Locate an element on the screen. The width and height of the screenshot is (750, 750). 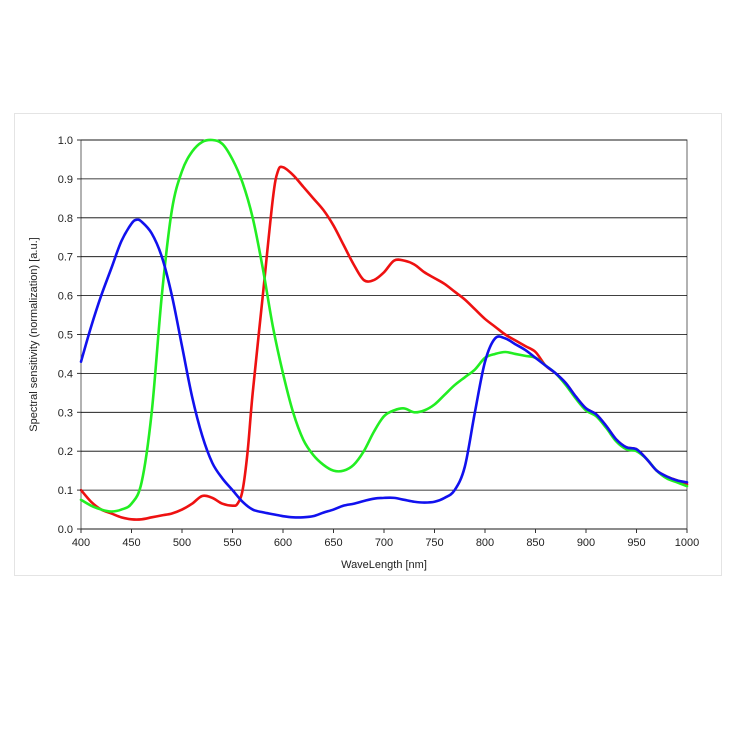
x-tick-label: 500 is located at coordinates (182, 543).